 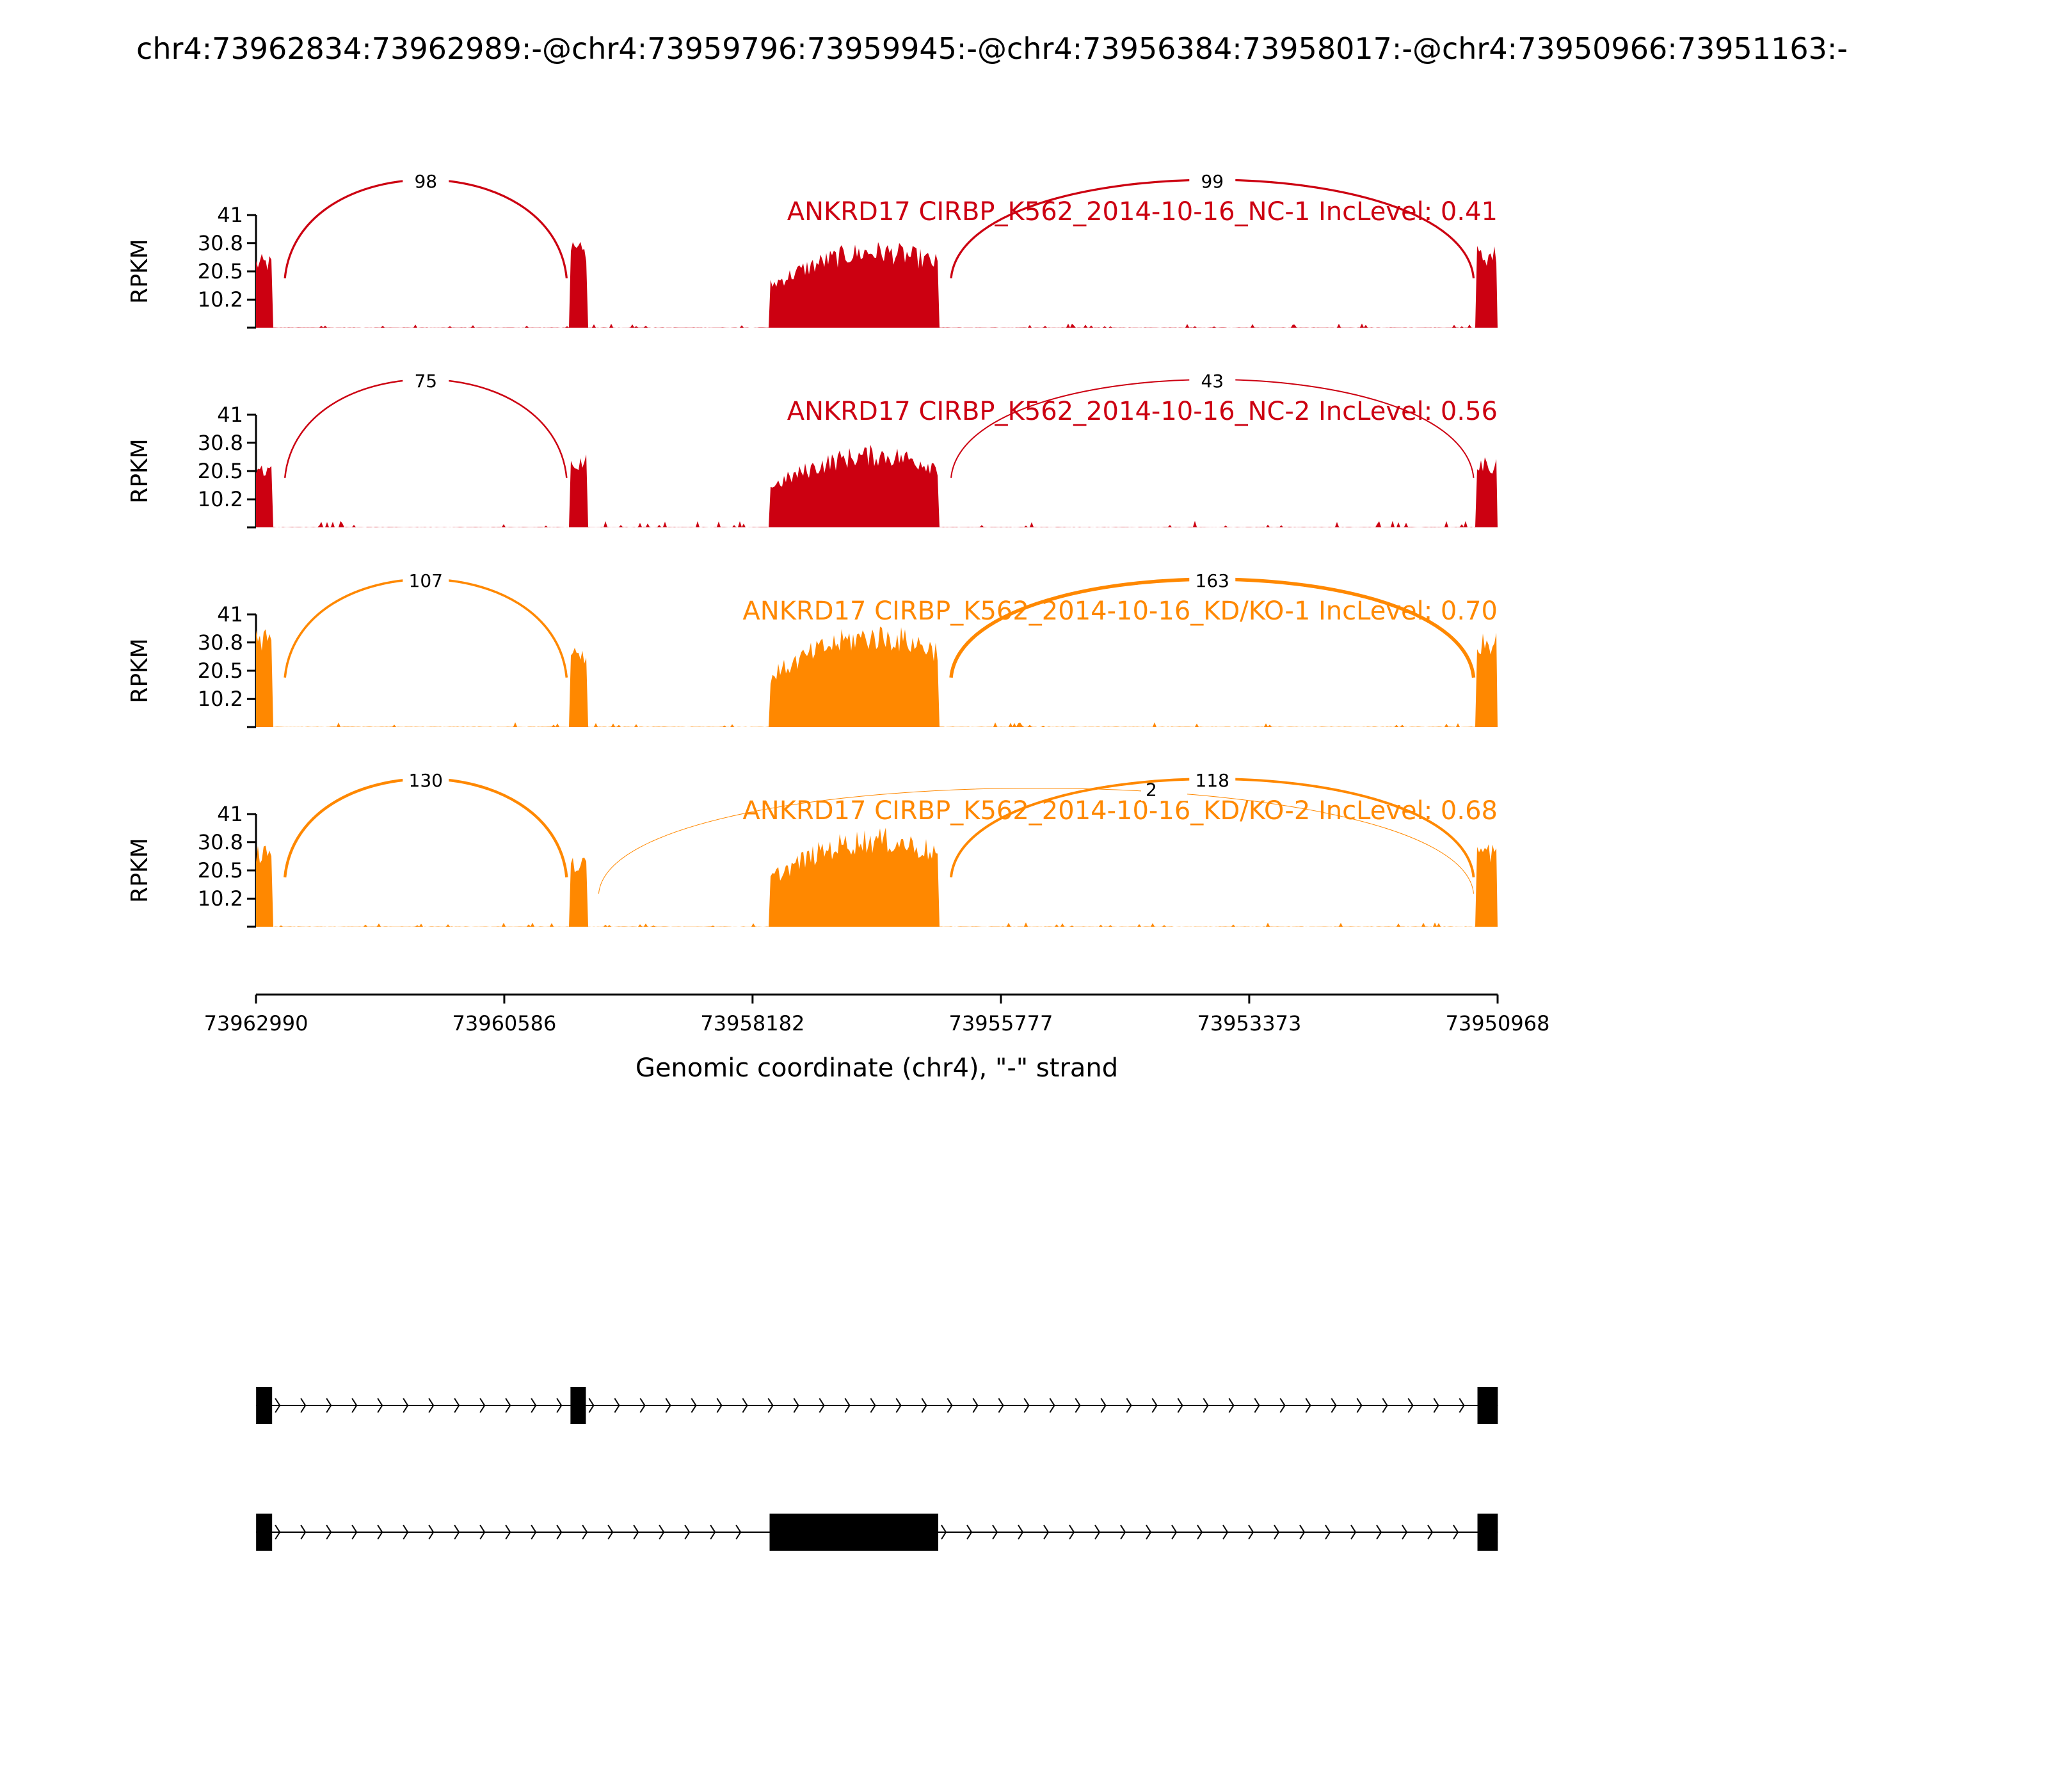 What do you see at coordinates (1212, 181) in the screenshot?
I see `junction-count: 99` at bounding box center [1212, 181].